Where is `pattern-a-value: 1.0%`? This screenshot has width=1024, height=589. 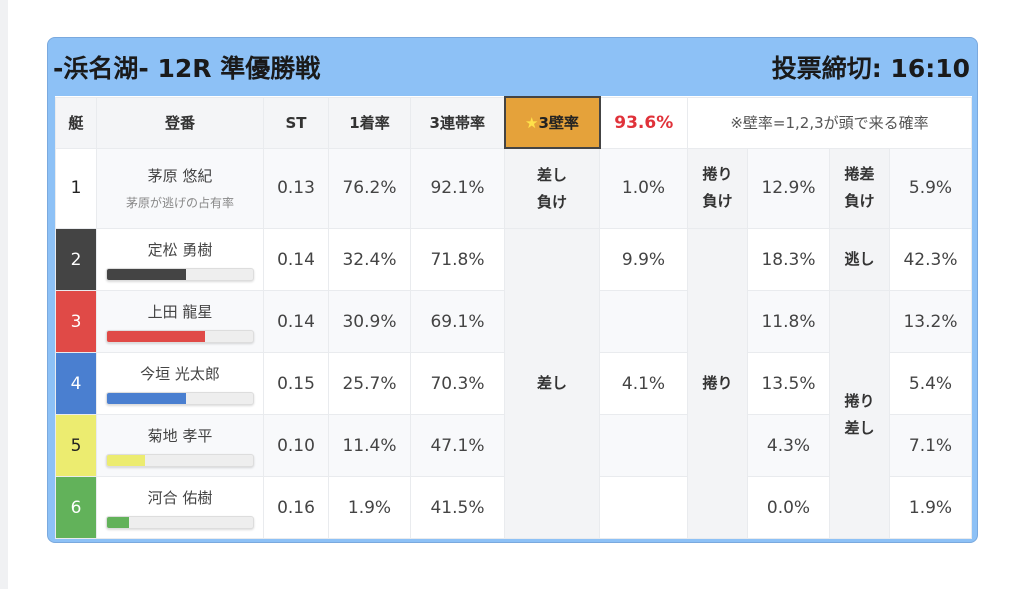
pattern-a-value: 1.0% is located at coordinates (643, 188).